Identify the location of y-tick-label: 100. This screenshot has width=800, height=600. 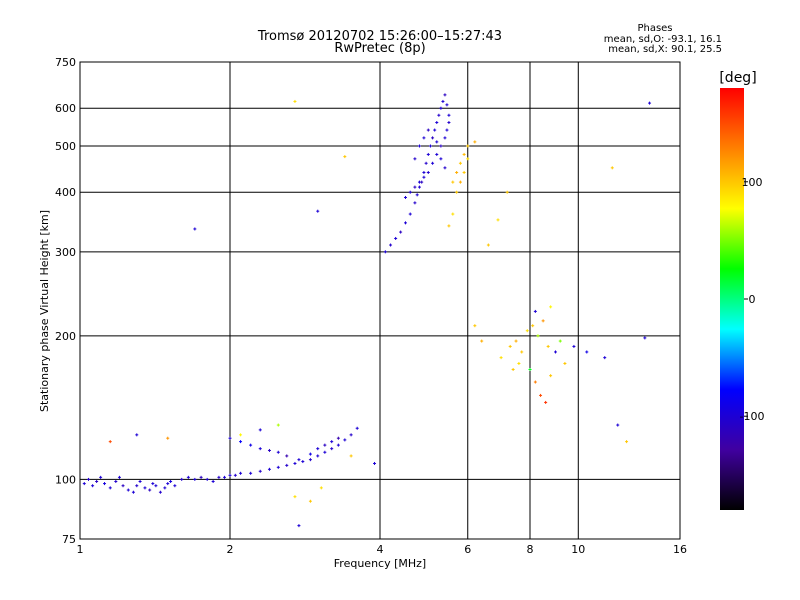
(65, 479).